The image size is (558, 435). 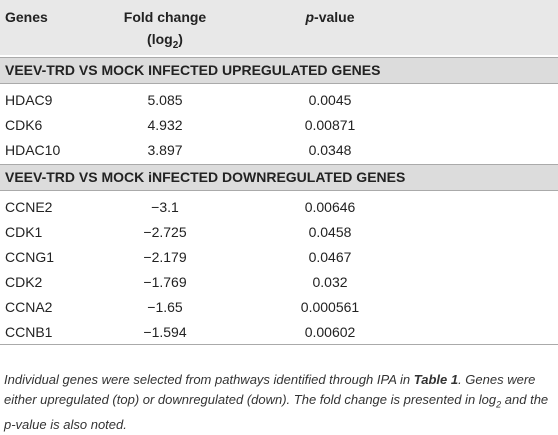 I want to click on fold-change-cell: −1.769, so click(x=165, y=282).